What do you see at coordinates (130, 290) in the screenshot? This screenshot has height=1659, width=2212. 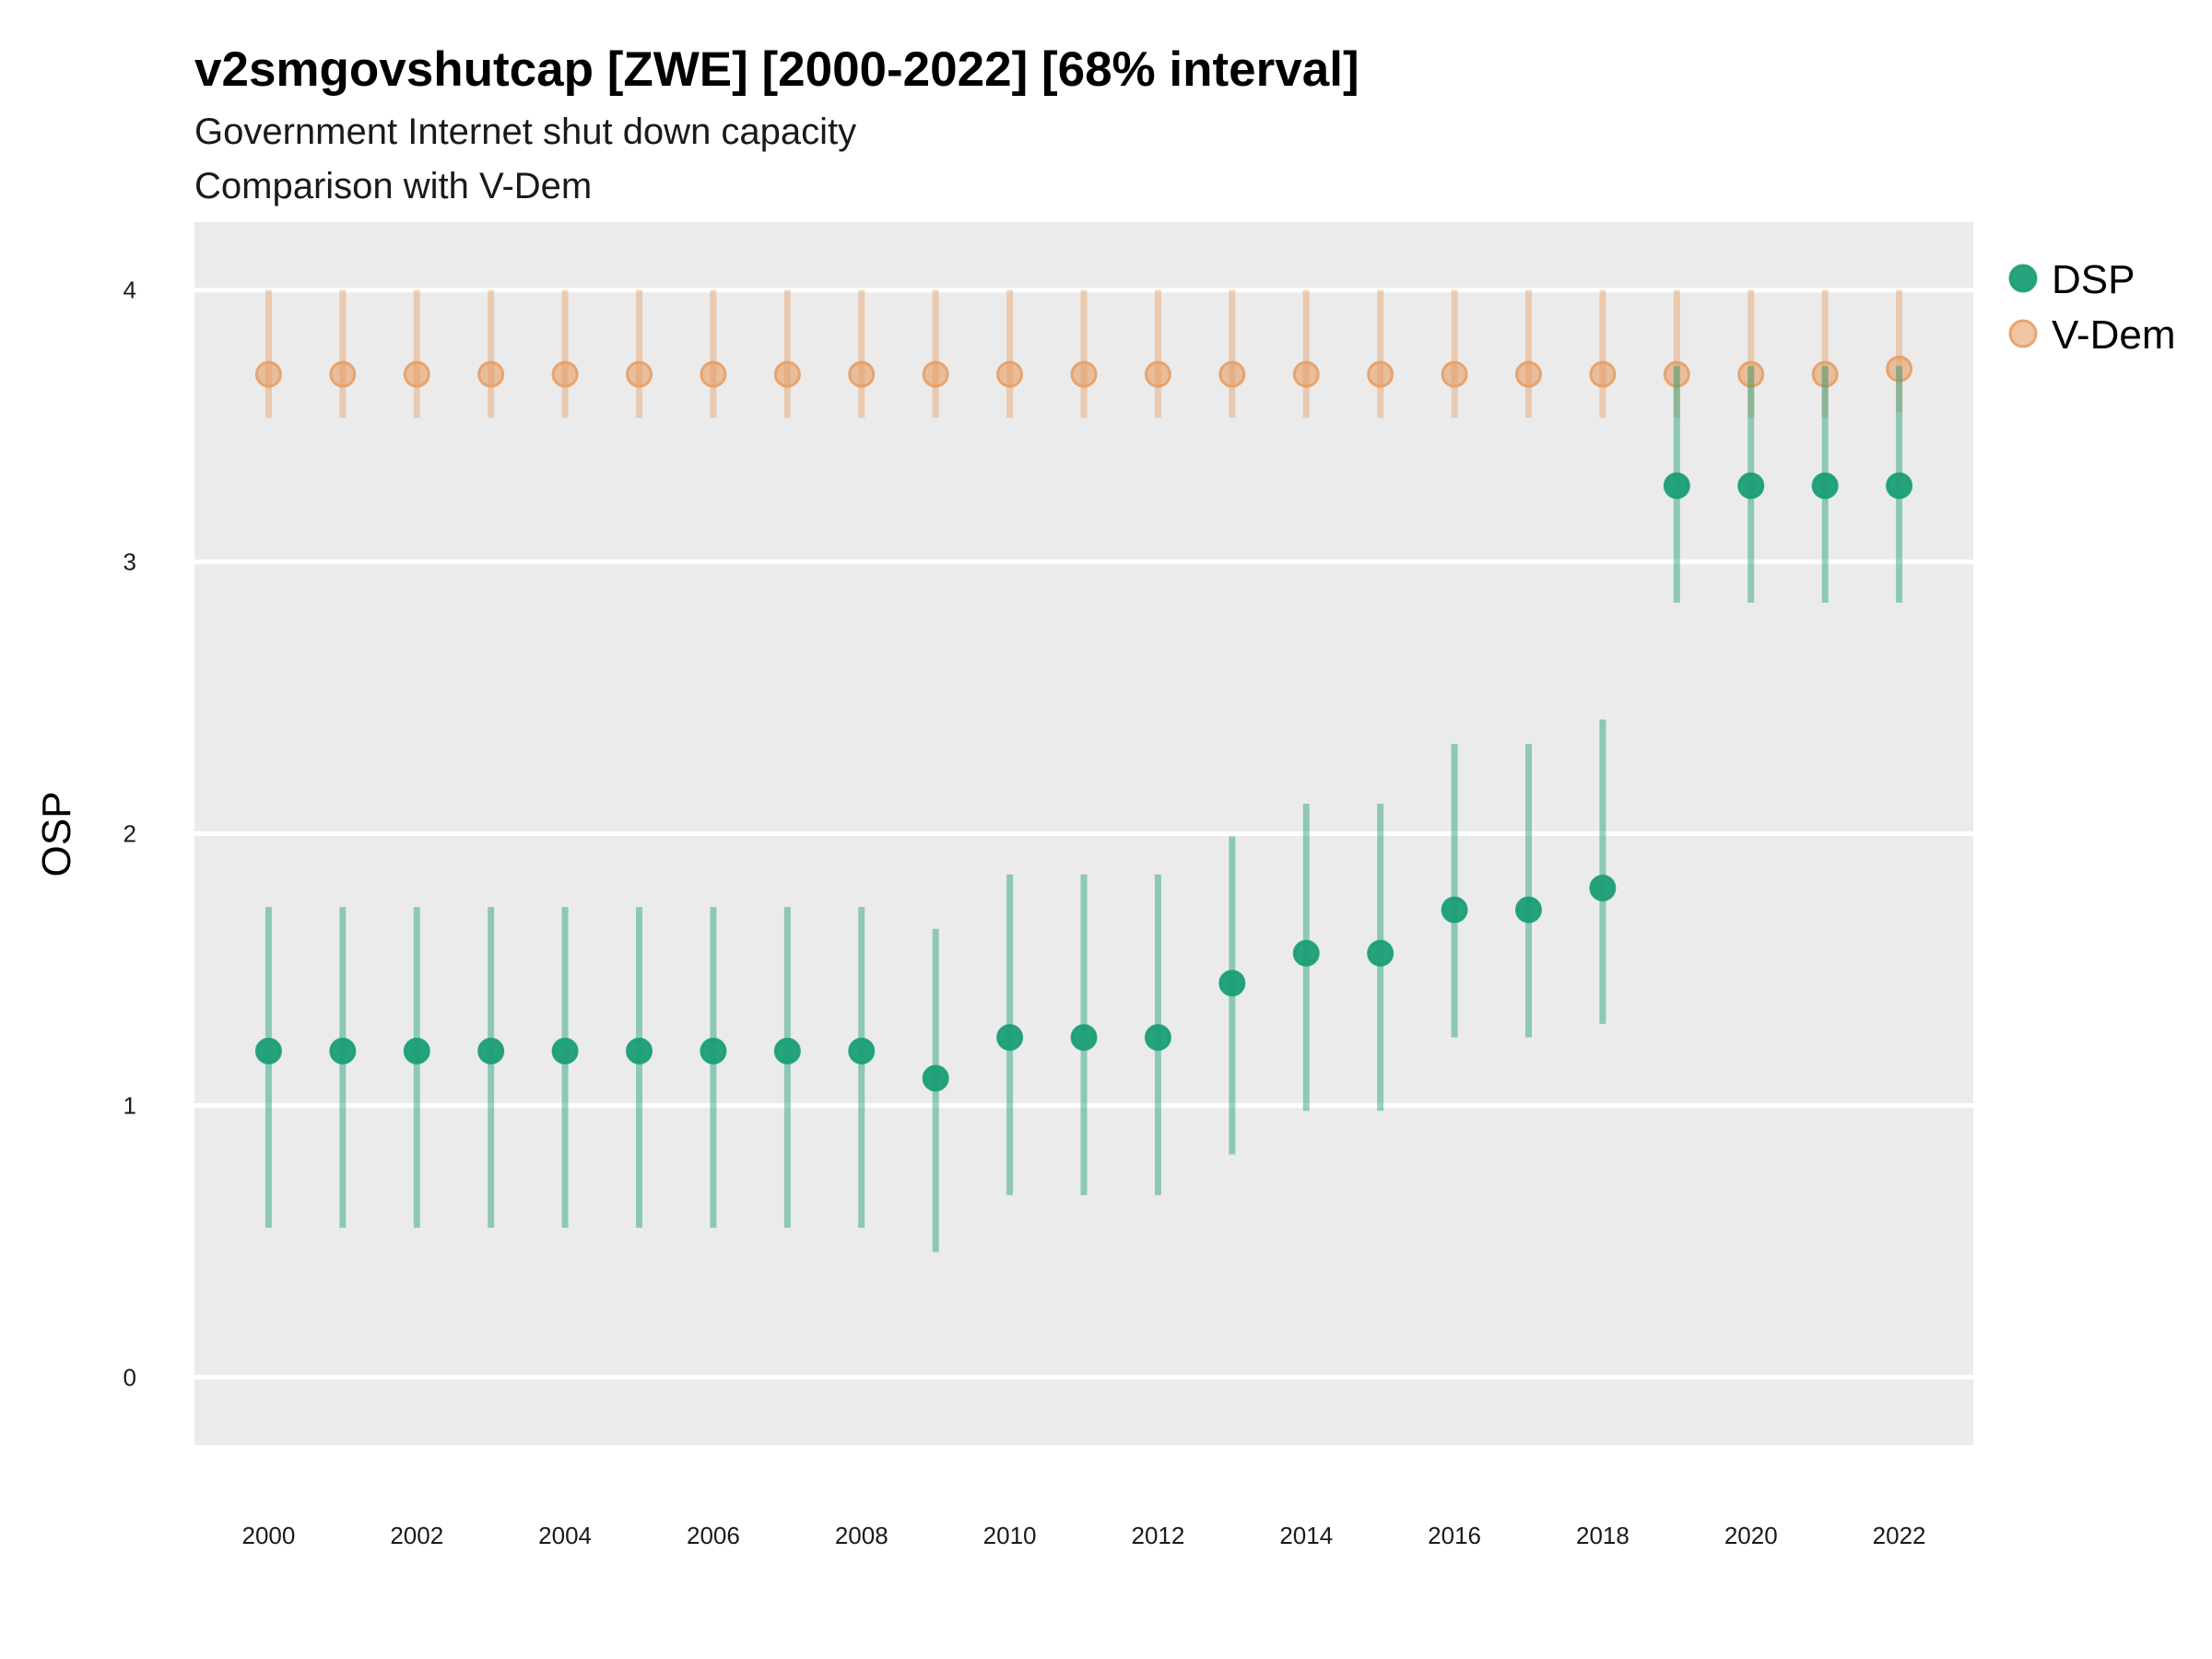 I see `y-tick-label-4: 4` at bounding box center [130, 290].